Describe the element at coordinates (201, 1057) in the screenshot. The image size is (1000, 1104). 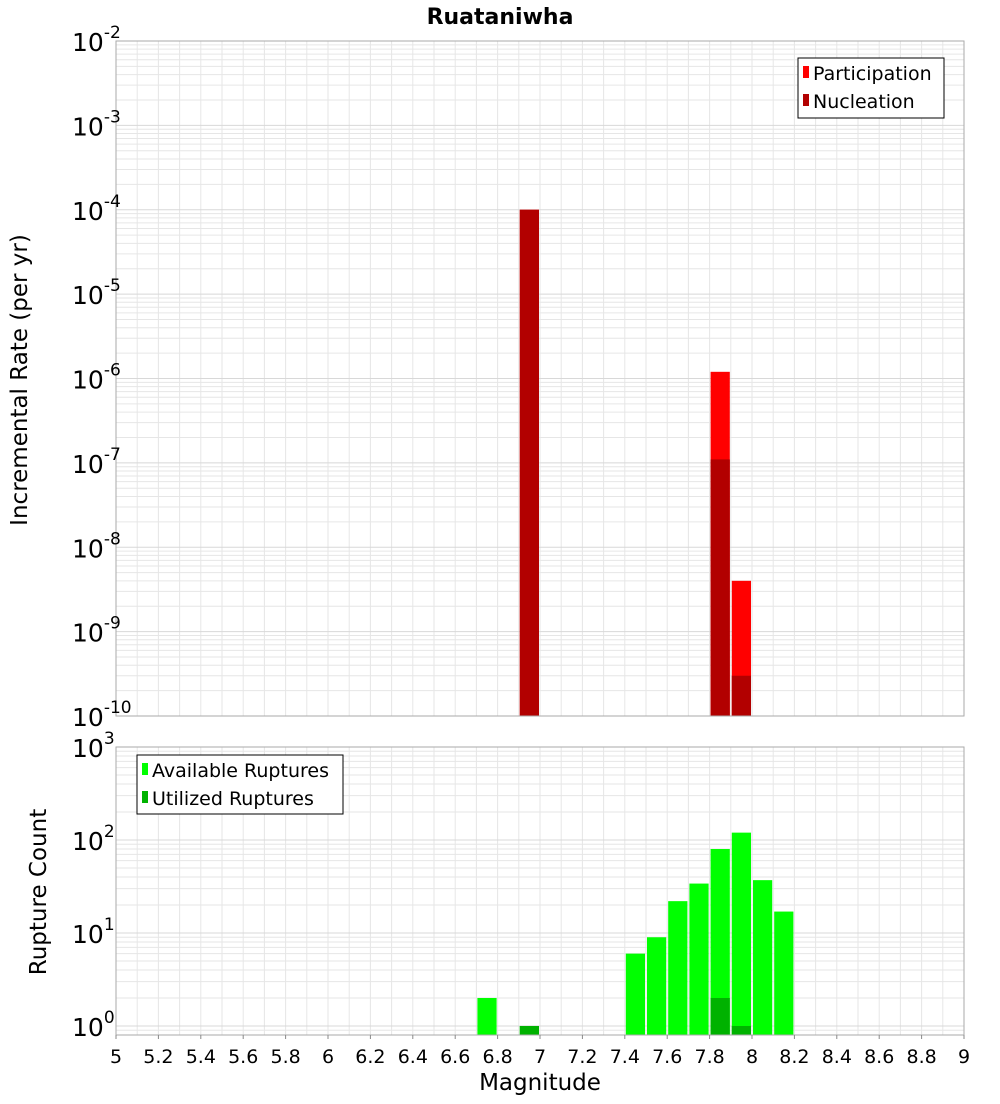
I see `x-tick-label: 5.4` at that location.